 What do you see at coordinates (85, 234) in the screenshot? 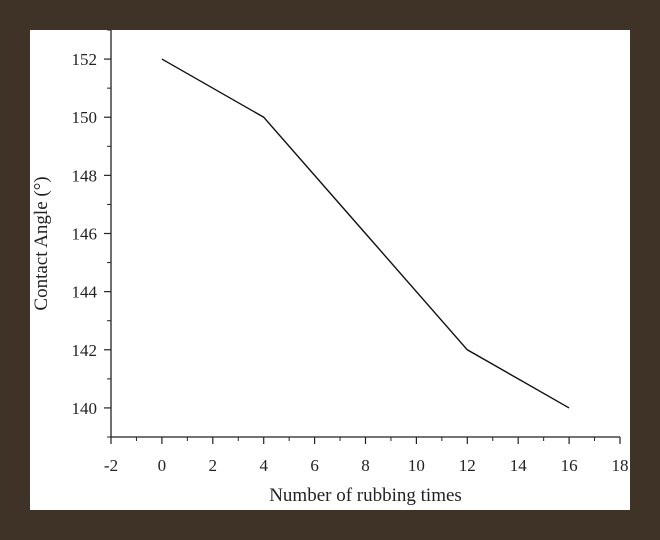
I see `y-tick-label: 146` at bounding box center [85, 234].